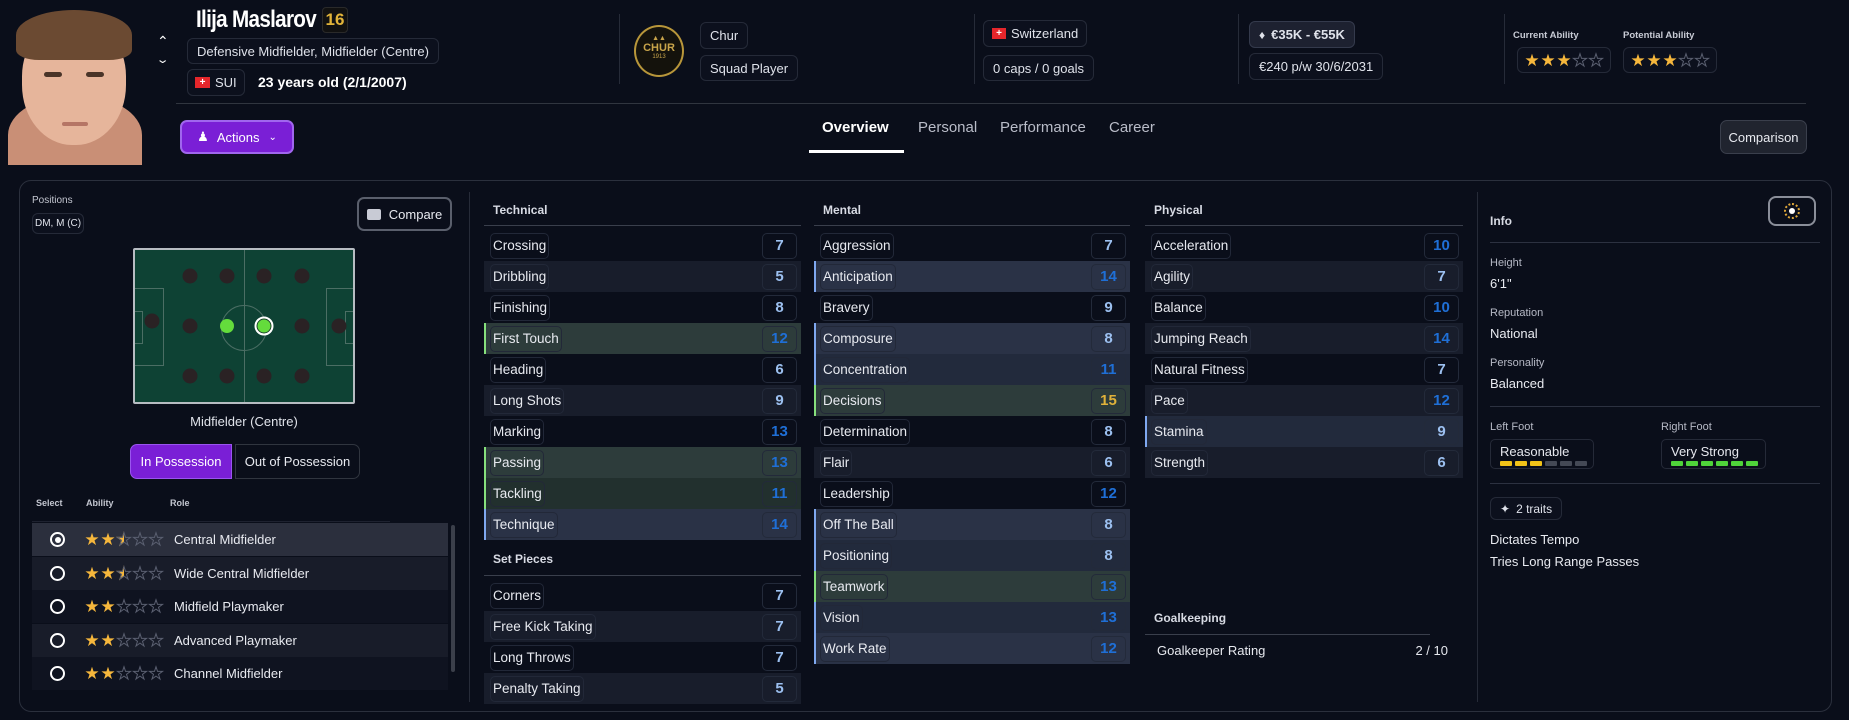  I want to click on attribute-row-tackling: Tackling 11, so click(642, 493).